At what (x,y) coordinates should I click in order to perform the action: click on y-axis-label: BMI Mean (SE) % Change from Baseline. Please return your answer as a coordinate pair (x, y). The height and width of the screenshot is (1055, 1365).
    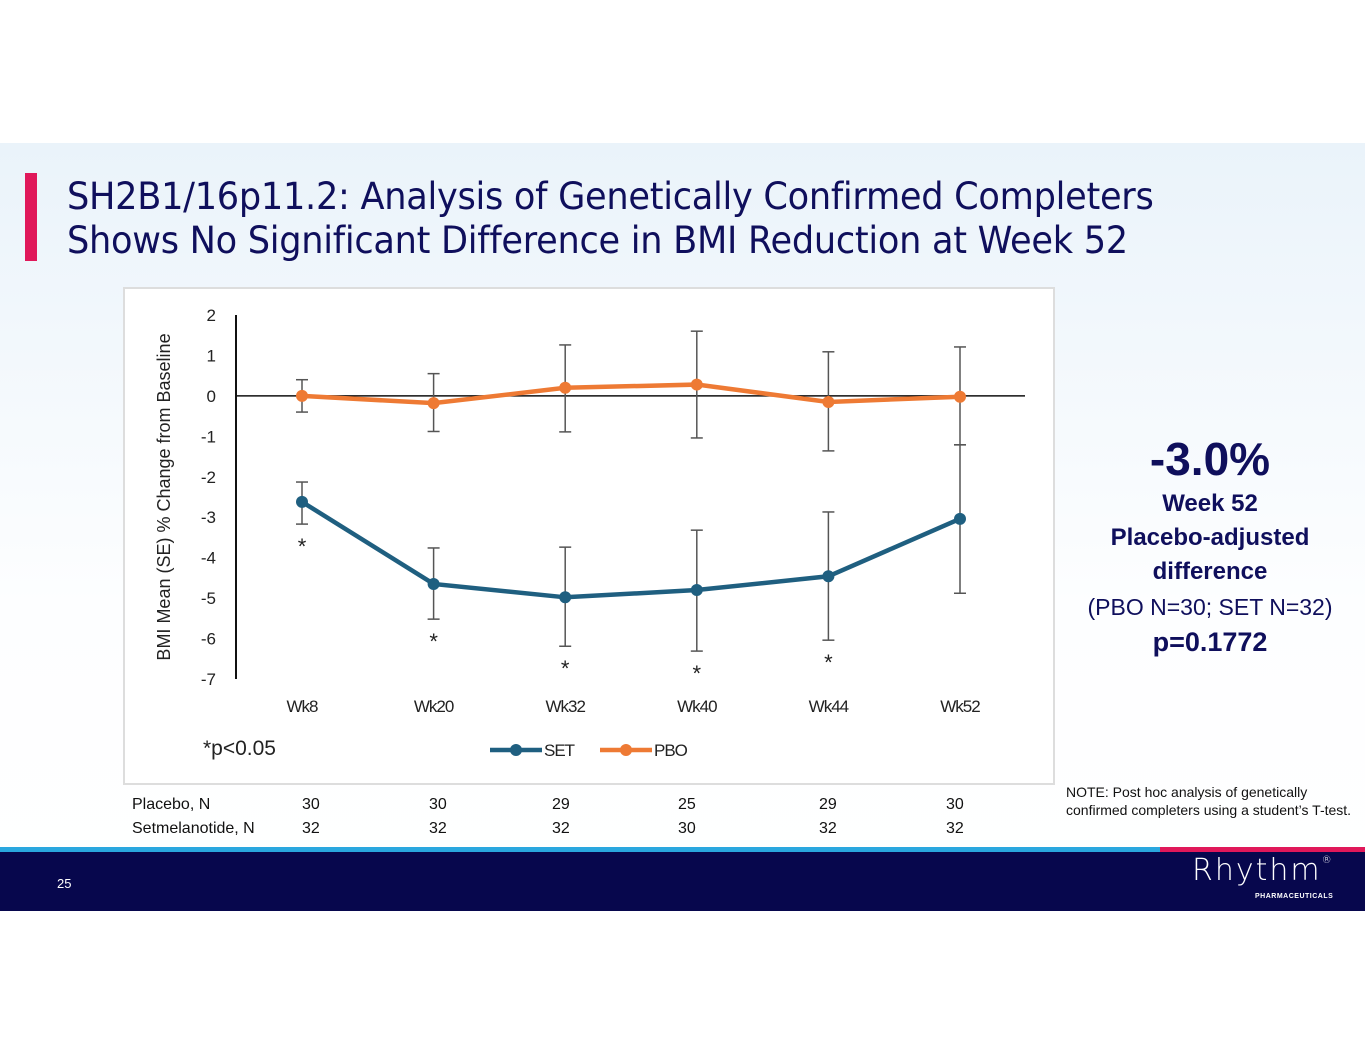
    Looking at the image, I should click on (164, 496).